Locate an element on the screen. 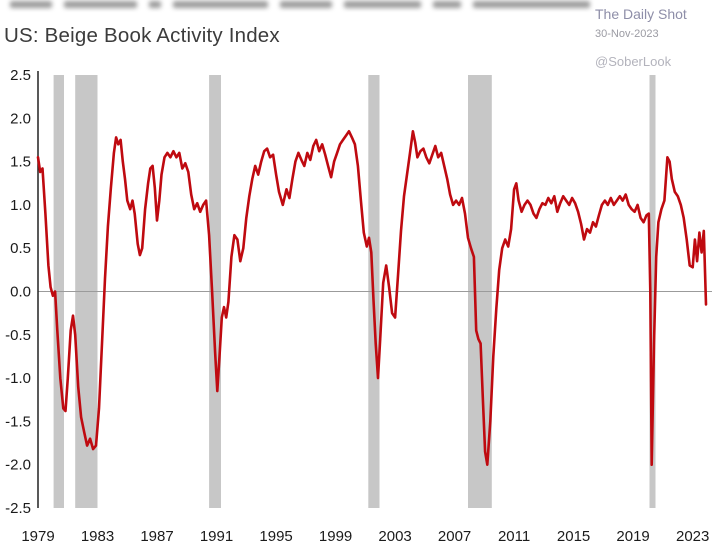 Image resolution: width=721 pixels, height=560 pixels. y-tick-label: 2.5 is located at coordinates (20, 75).